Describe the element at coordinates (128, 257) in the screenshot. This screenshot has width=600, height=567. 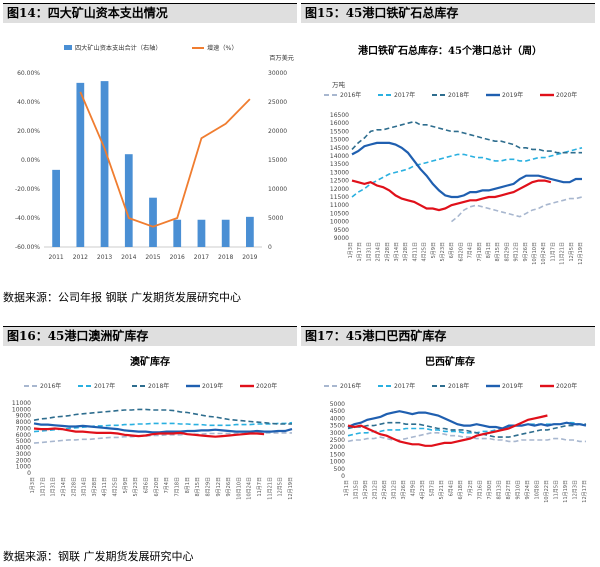
I see `x-tick-label: 2014` at that location.